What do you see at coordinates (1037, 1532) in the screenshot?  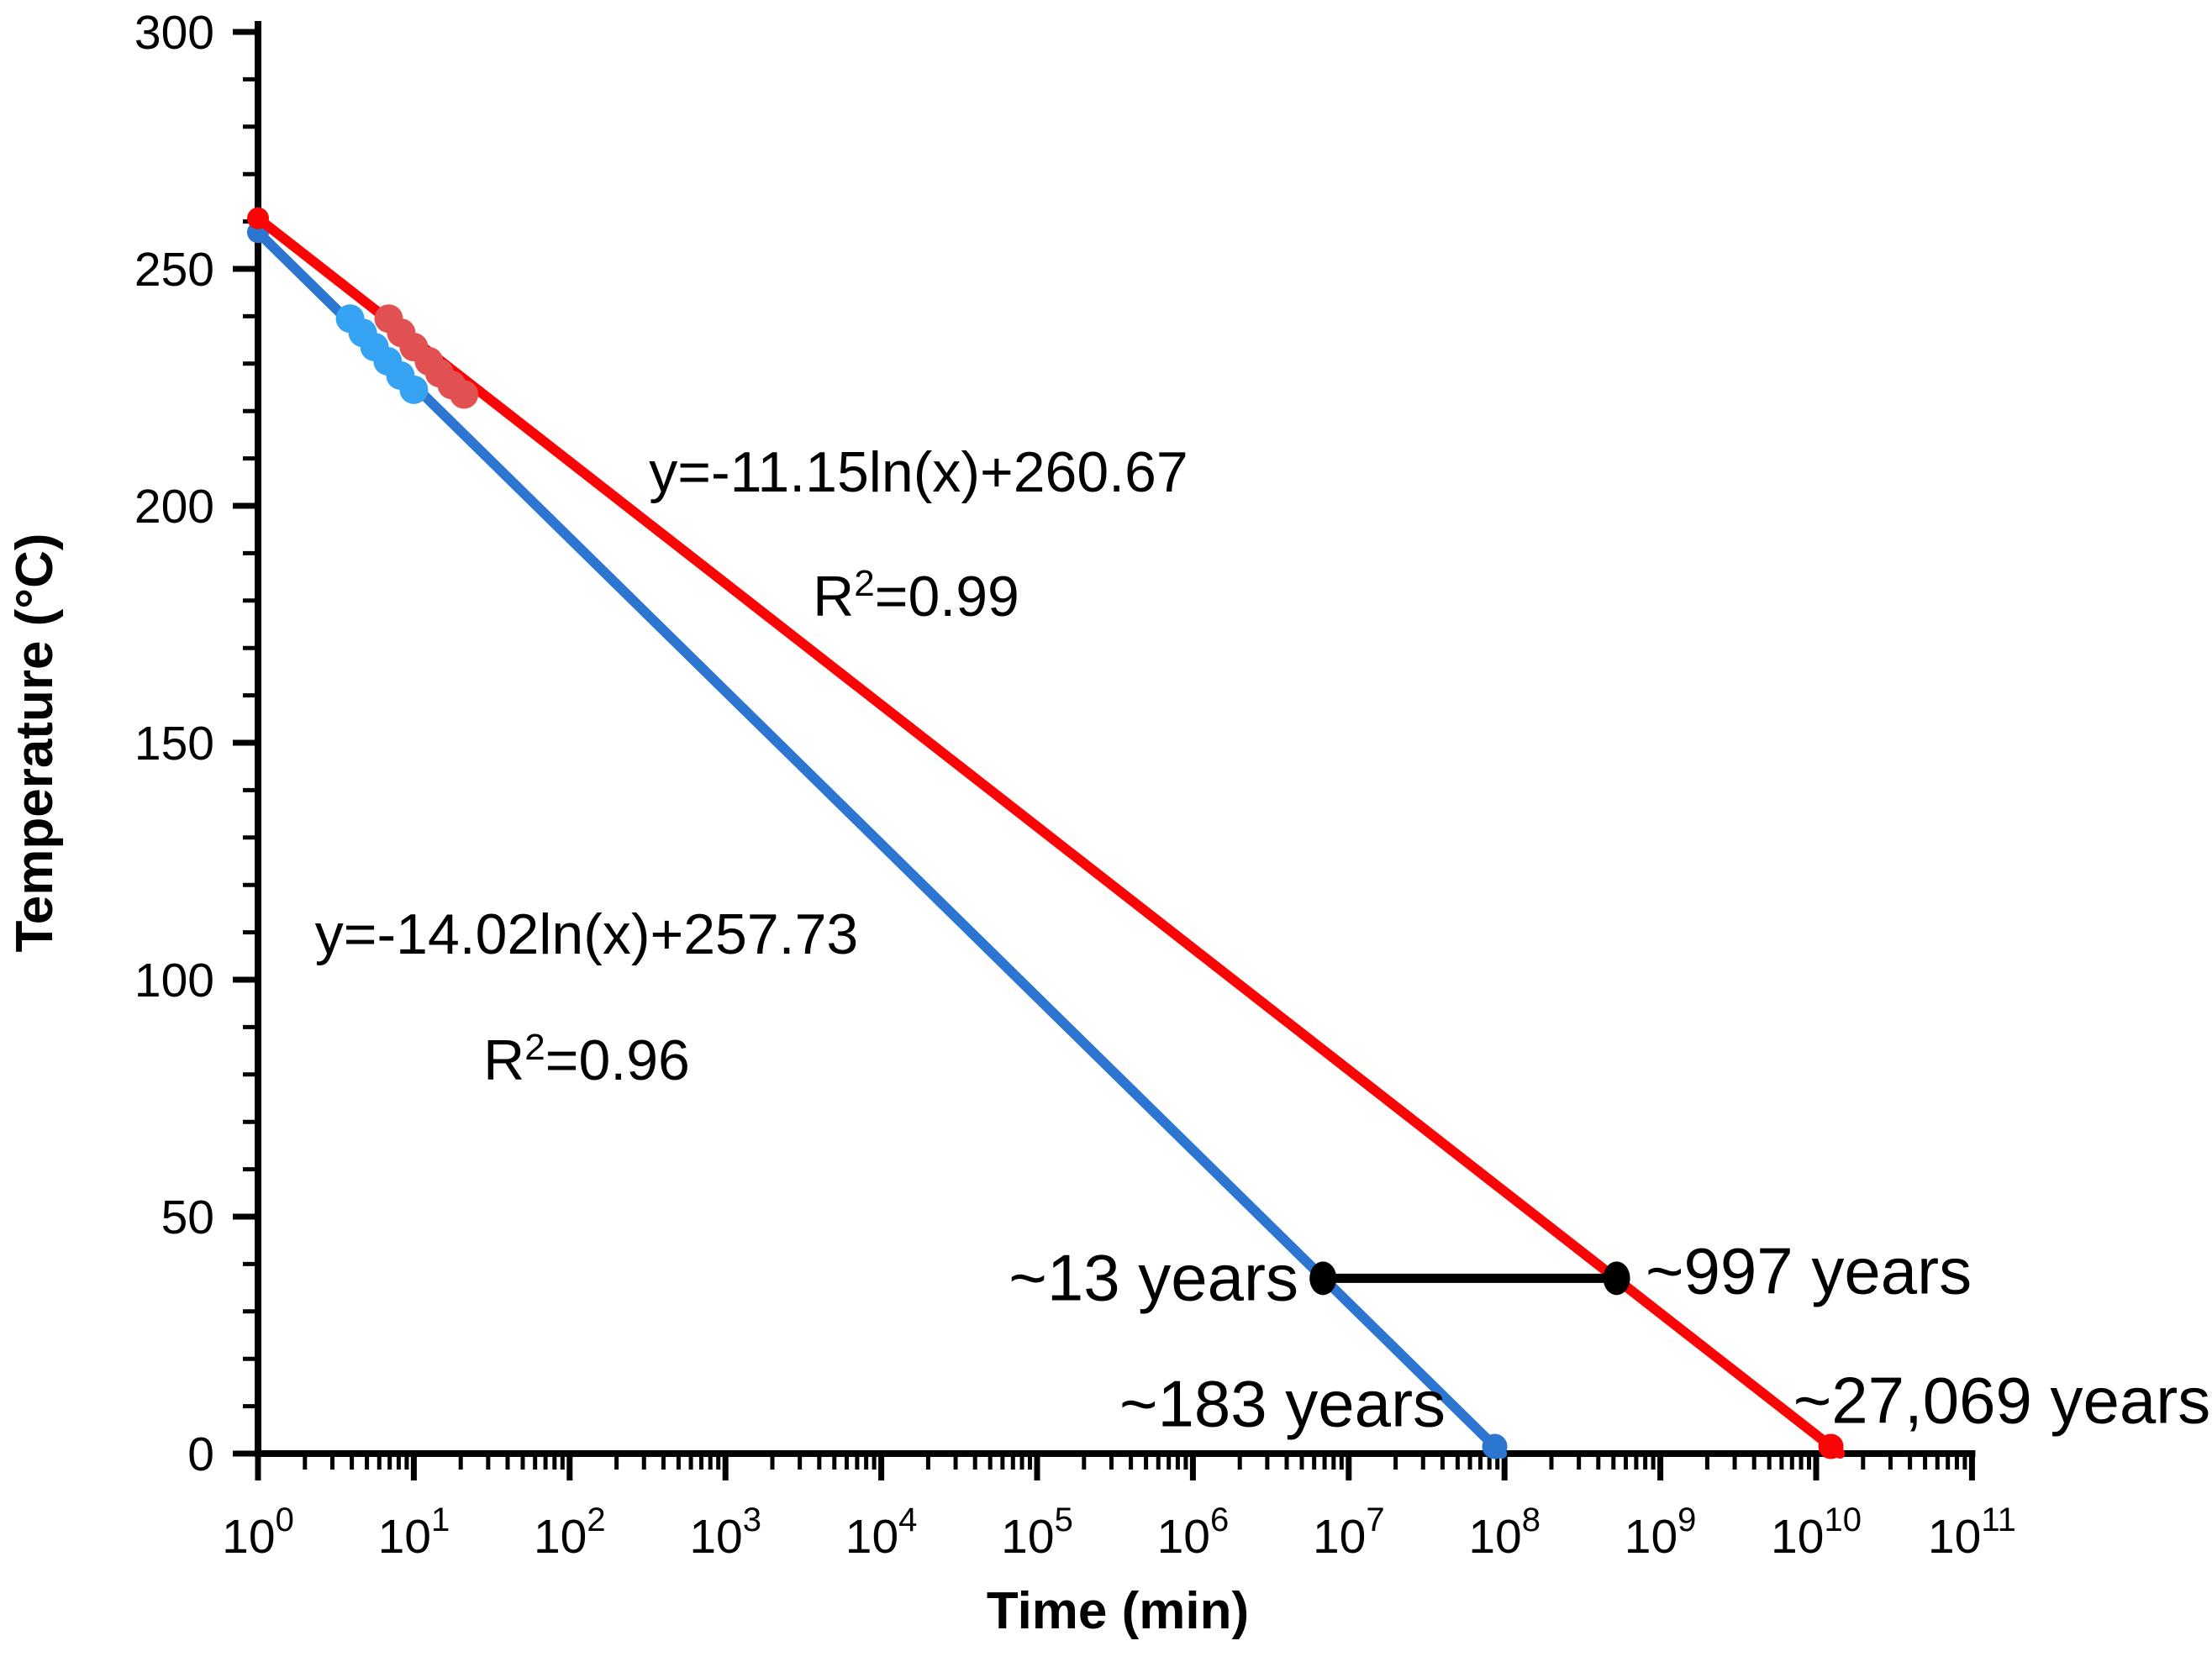 I see `x-tick-label: 10⁵` at bounding box center [1037, 1532].